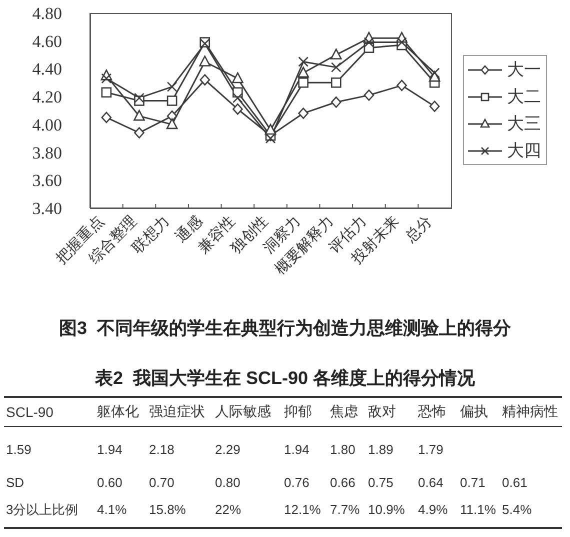  I want to click on text: 11.1%, so click(478, 509).